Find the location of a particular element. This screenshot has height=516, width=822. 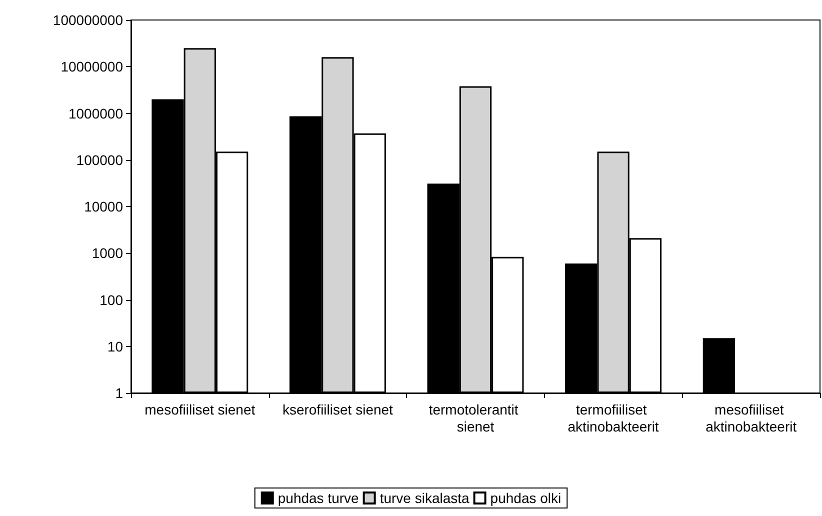

legend-label: puhdas olki is located at coordinates (526, 498).